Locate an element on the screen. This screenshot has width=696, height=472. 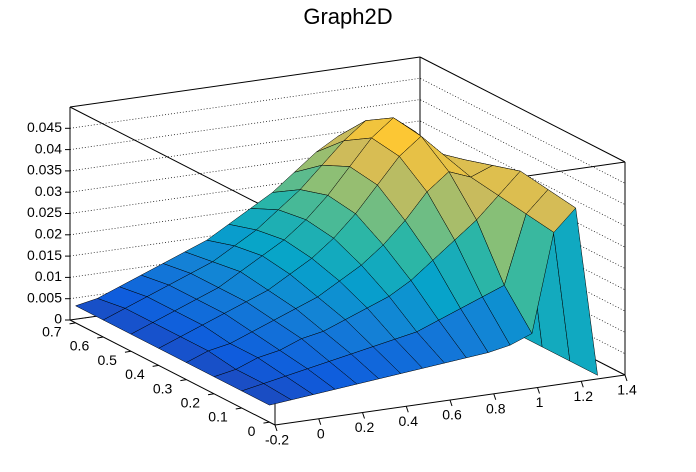
z-tick-label: 0 is located at coordinates (58, 319).